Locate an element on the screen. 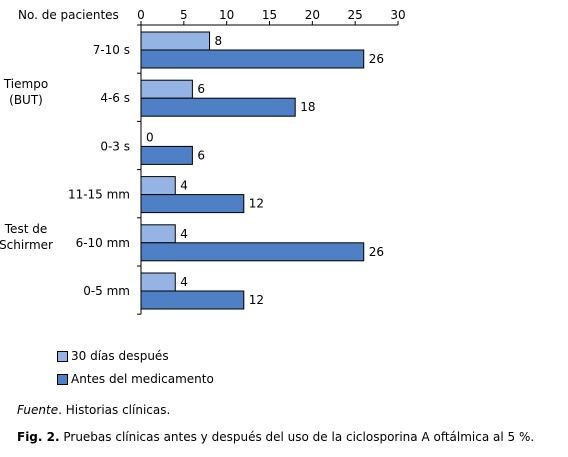  x-tick-label: 25 is located at coordinates (355, 15).